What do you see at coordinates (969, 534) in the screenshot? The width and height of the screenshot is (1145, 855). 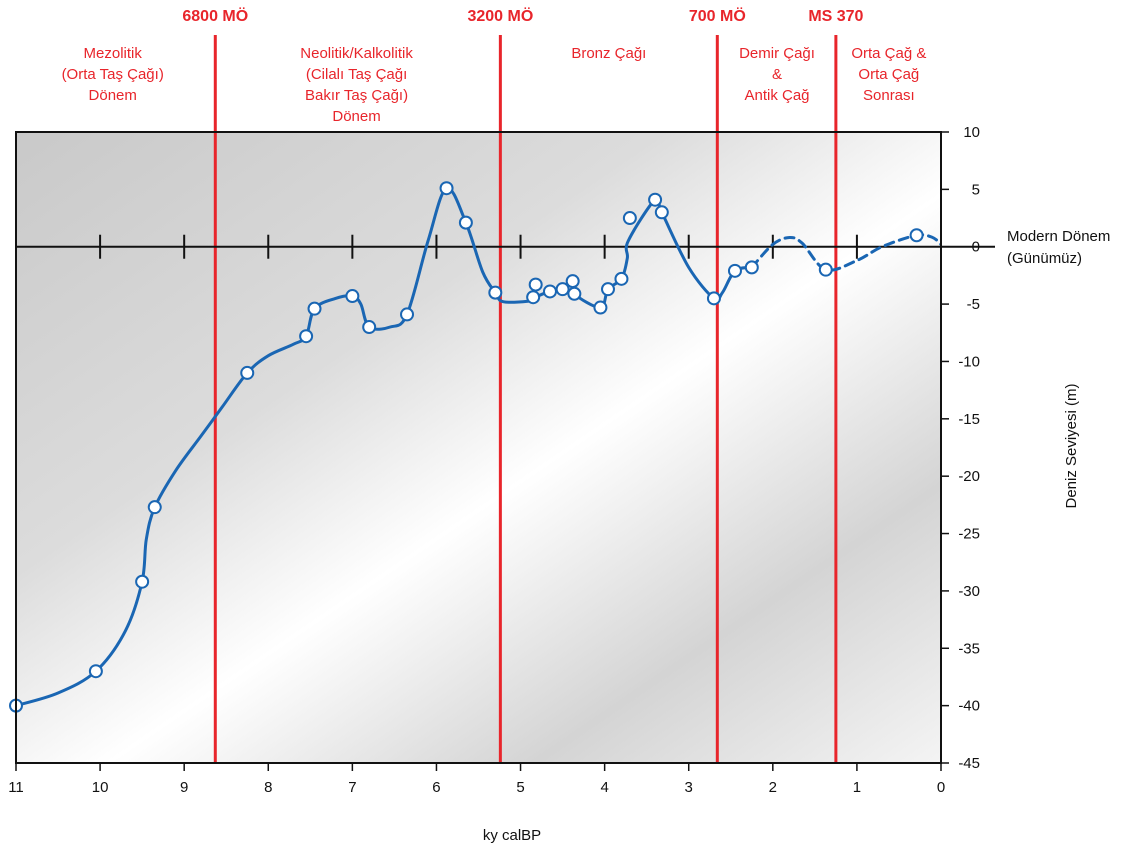 I see `y-tick-label: -25` at bounding box center [969, 534].